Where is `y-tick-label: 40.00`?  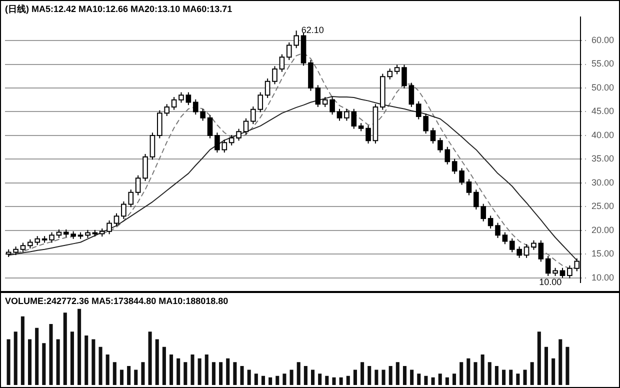 y-tick-label: 40.00 is located at coordinates (602, 135).